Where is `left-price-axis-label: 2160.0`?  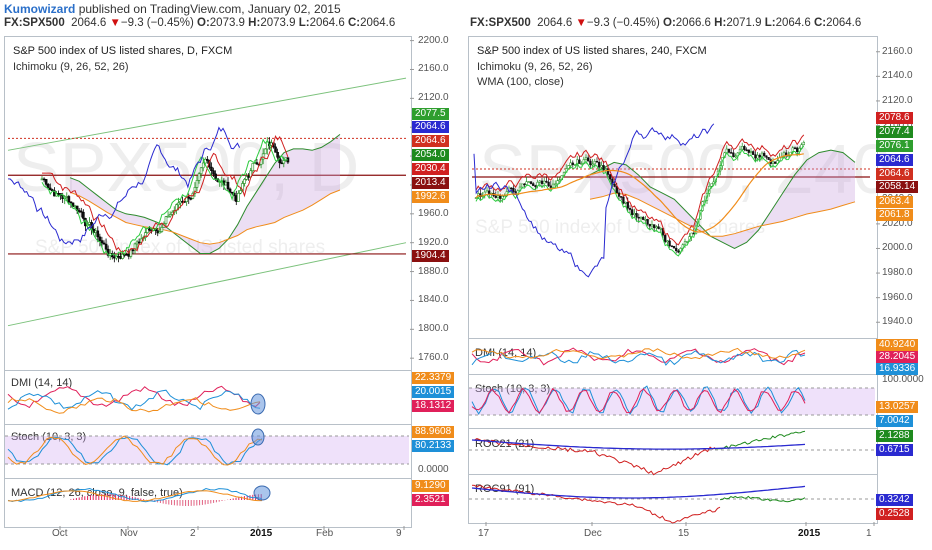 left-price-axis-label: 2160.0 is located at coordinates (433, 69).